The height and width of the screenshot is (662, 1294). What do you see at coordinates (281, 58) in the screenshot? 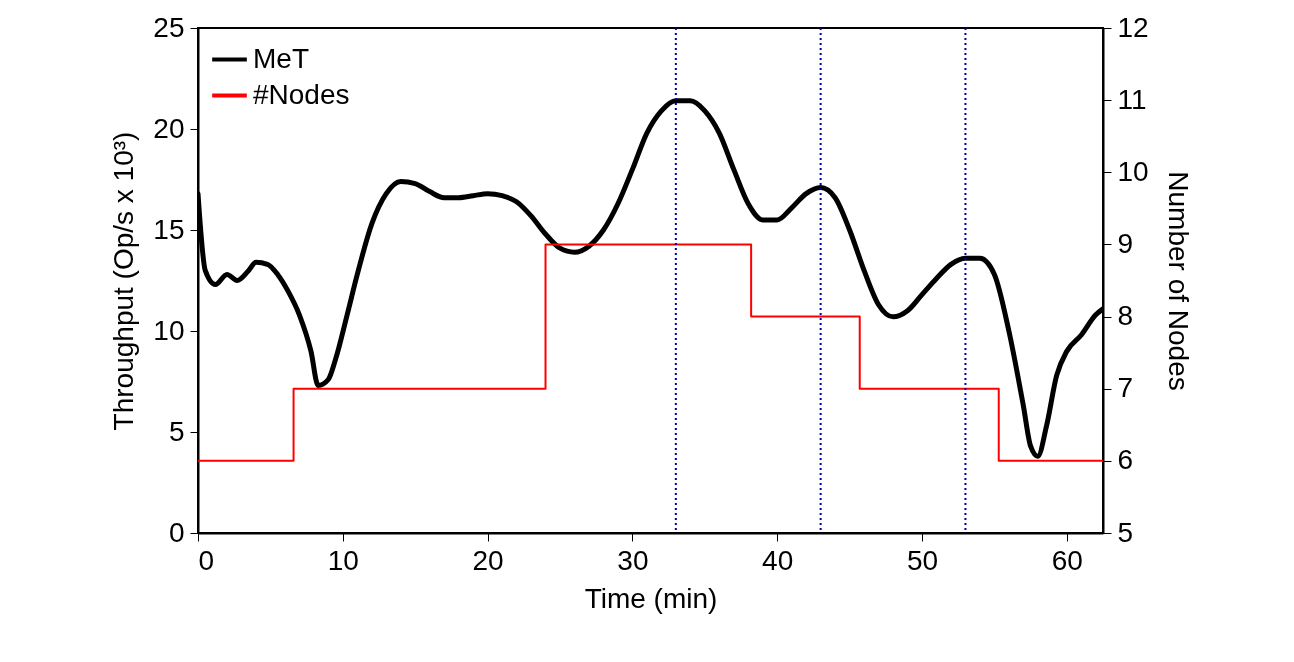
I see `legend-label: MeT` at bounding box center [281, 58].